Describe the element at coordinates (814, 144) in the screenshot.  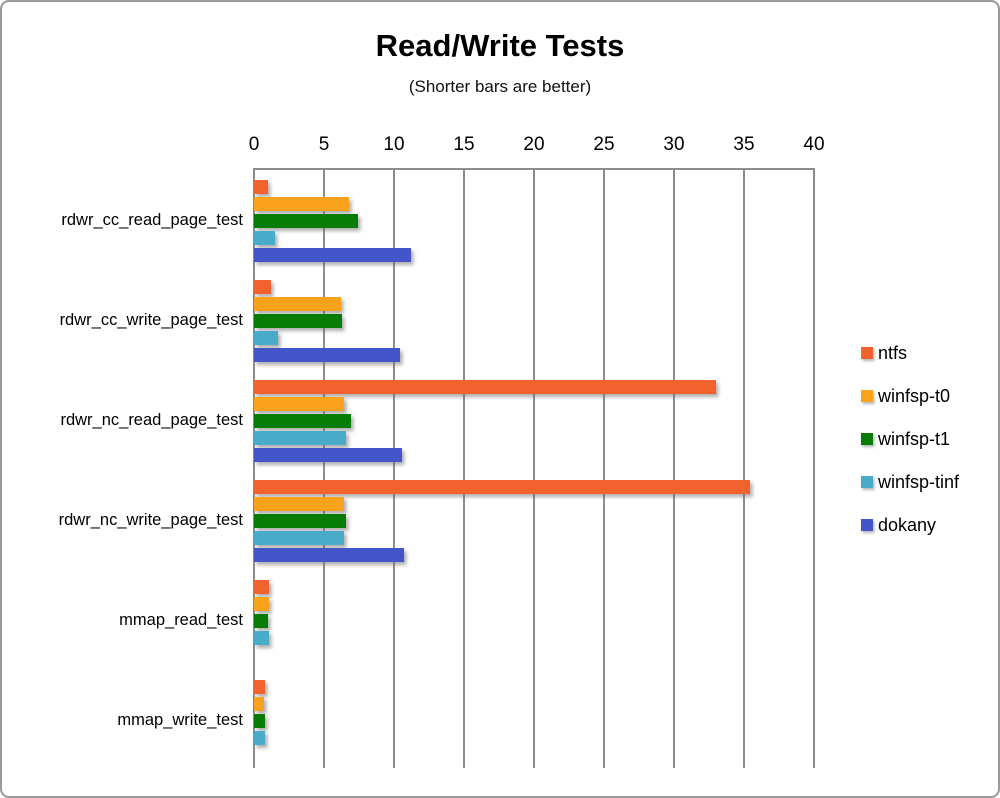
I see `x-axis-tick-label: 40` at that location.